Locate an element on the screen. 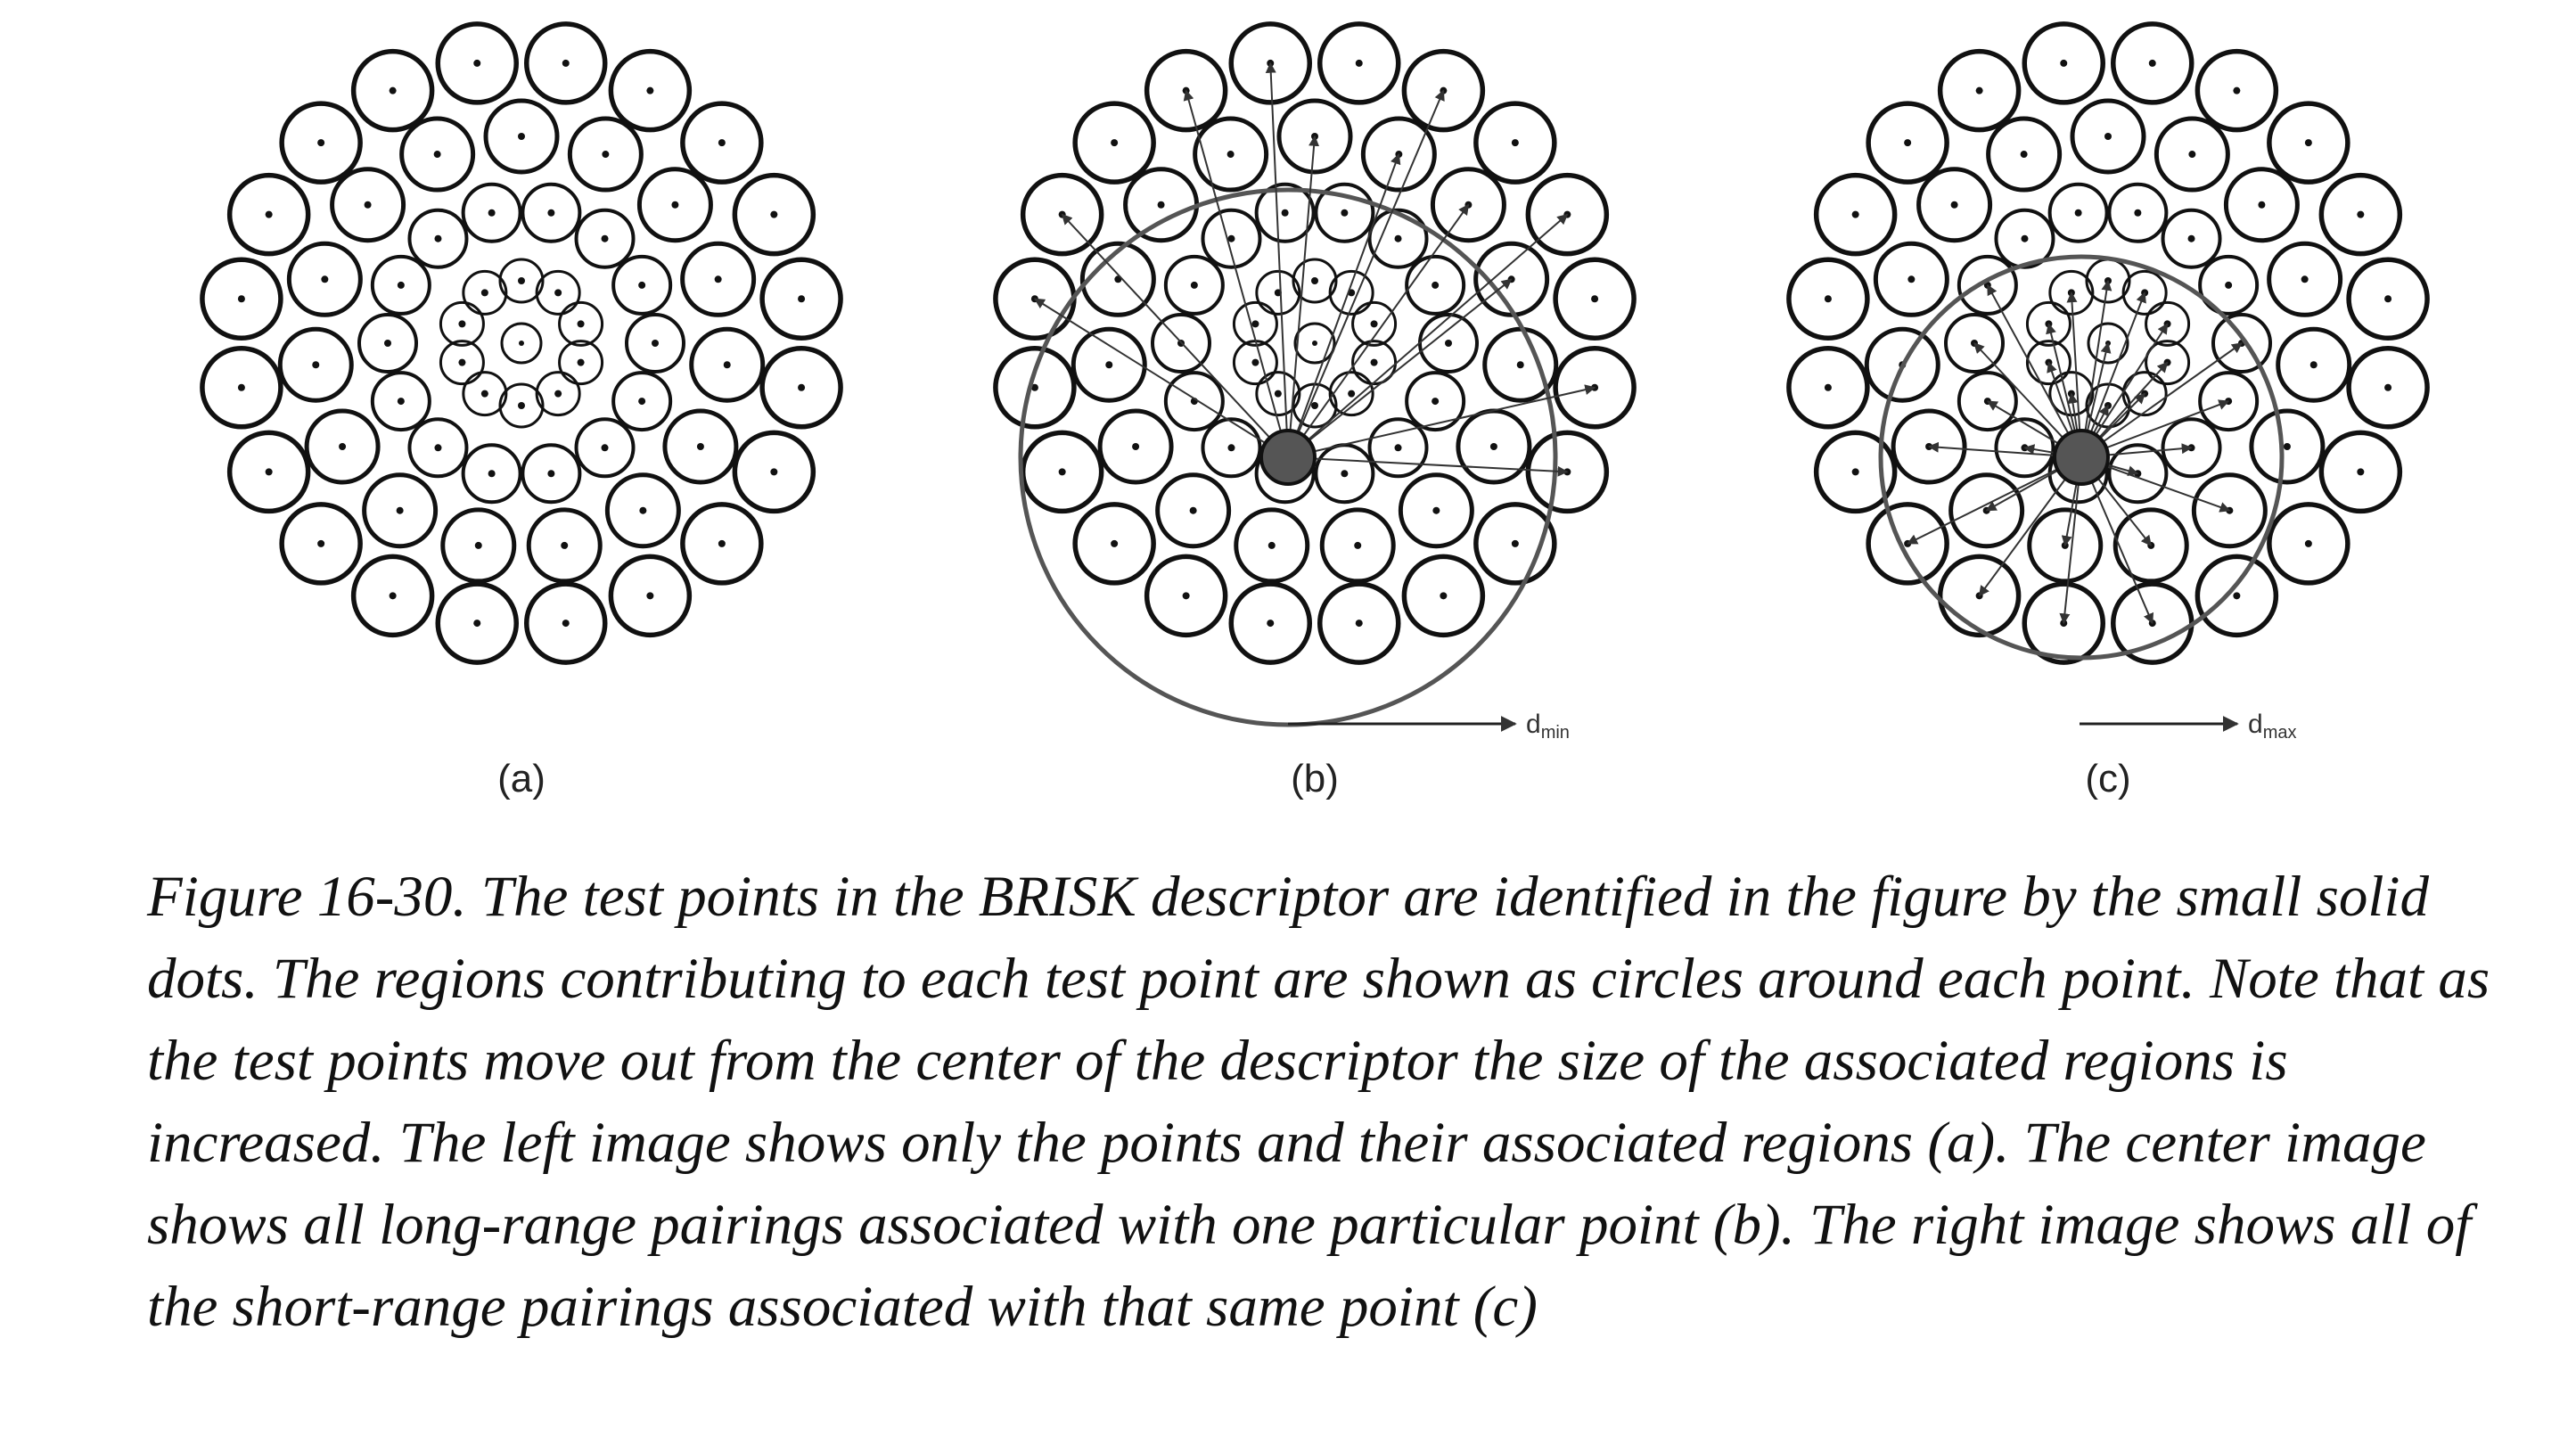 This screenshot has height=1453, width=2576. panel-label-c: (c) is located at coordinates (2107, 779).